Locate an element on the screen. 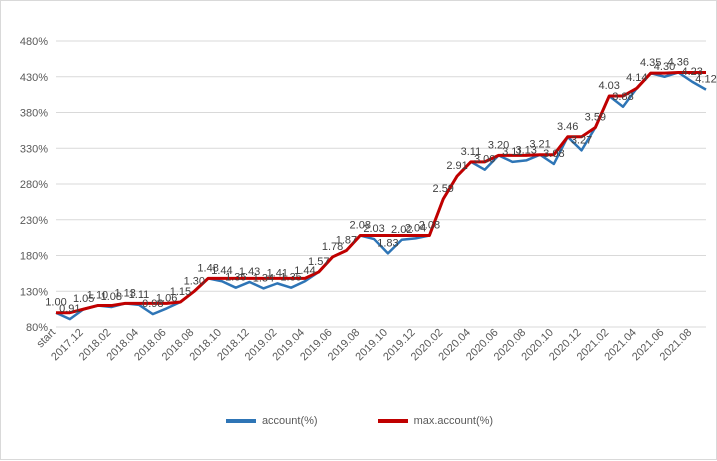 The height and width of the screenshot is (461, 717). y-tick-label: 180% is located at coordinates (34, 257).